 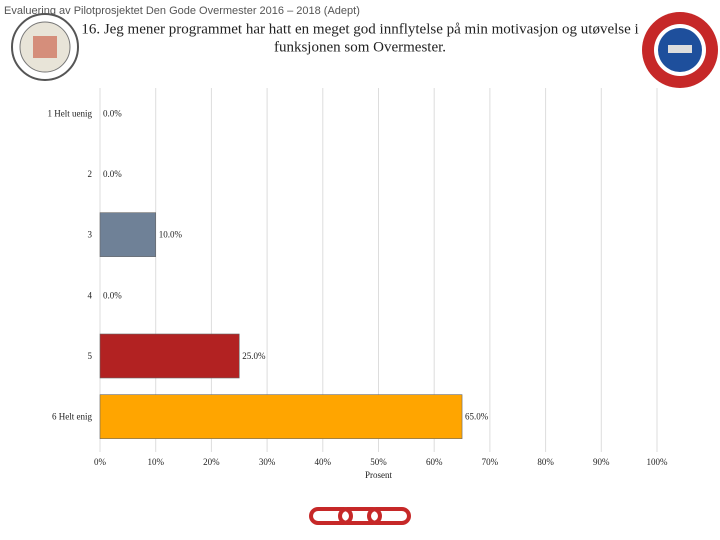 What do you see at coordinates (45, 47) in the screenshot?
I see `left-logo` at bounding box center [45, 47].